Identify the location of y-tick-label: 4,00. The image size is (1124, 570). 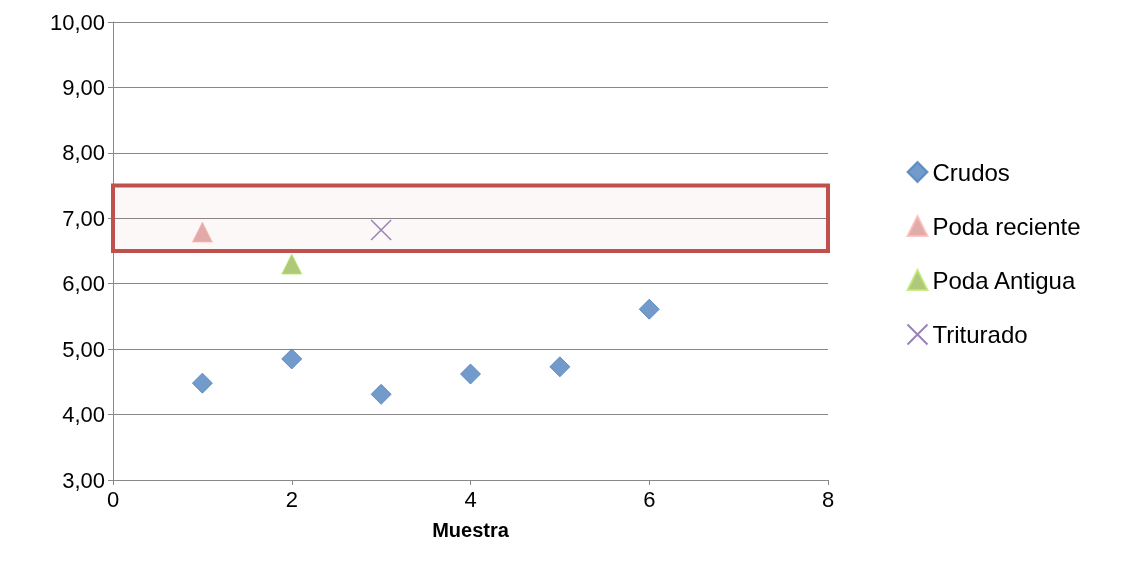
(83, 415).